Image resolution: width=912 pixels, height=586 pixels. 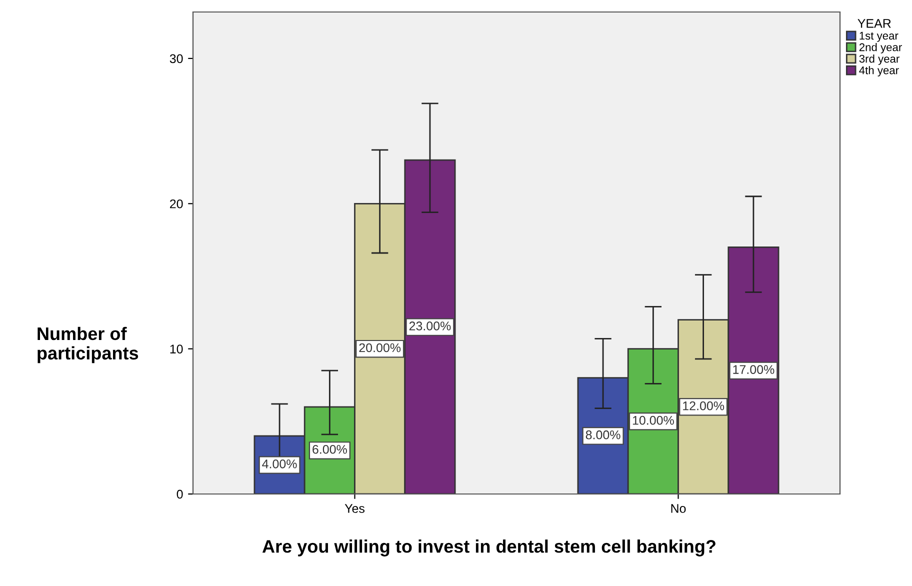 What do you see at coordinates (653, 420) in the screenshot?
I see `data-label: 10.00%` at bounding box center [653, 420].